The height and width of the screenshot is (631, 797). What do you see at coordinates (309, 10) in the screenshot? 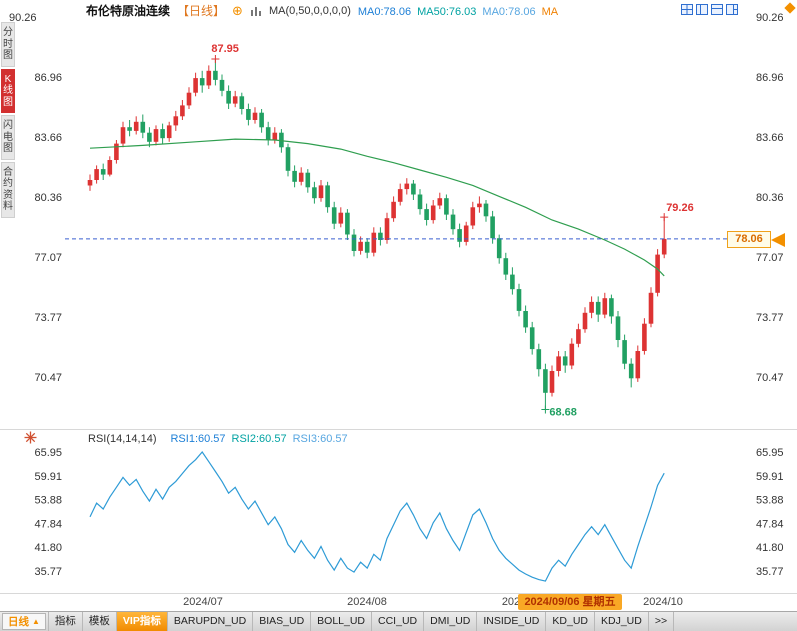
I see `ma-settings-label: MA(0,50,0,0,0,0)` at bounding box center [309, 10].